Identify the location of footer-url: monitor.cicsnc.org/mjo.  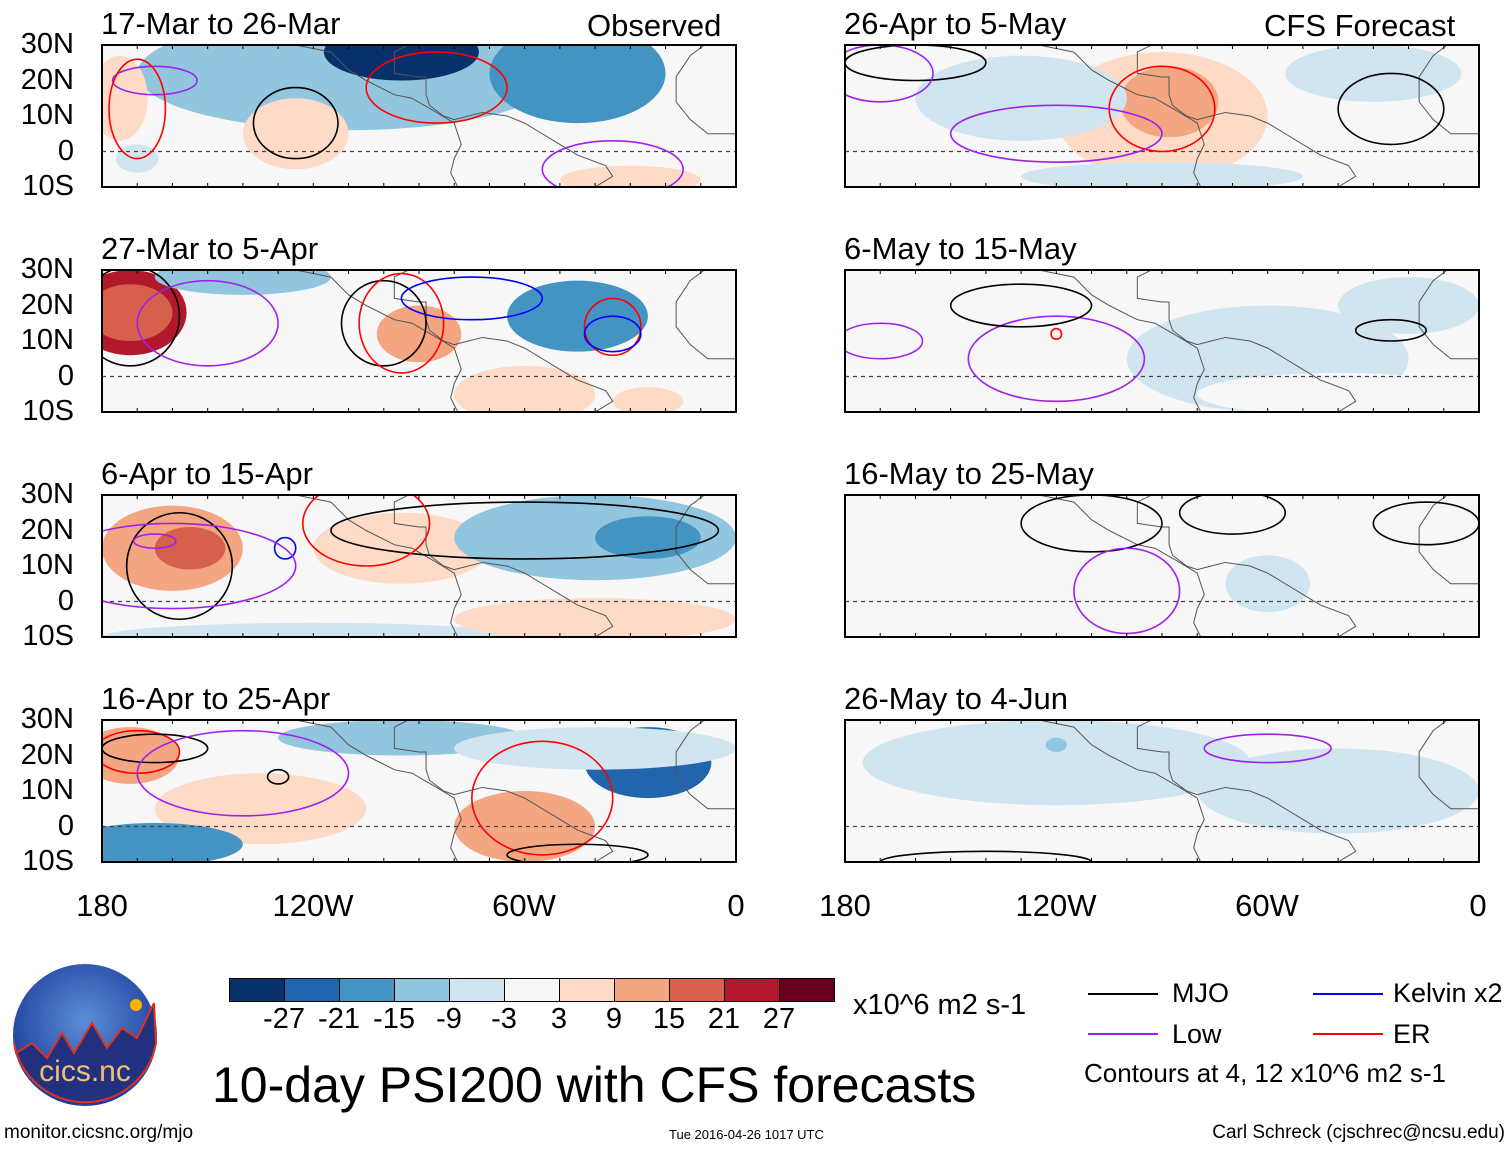
(99, 1132).